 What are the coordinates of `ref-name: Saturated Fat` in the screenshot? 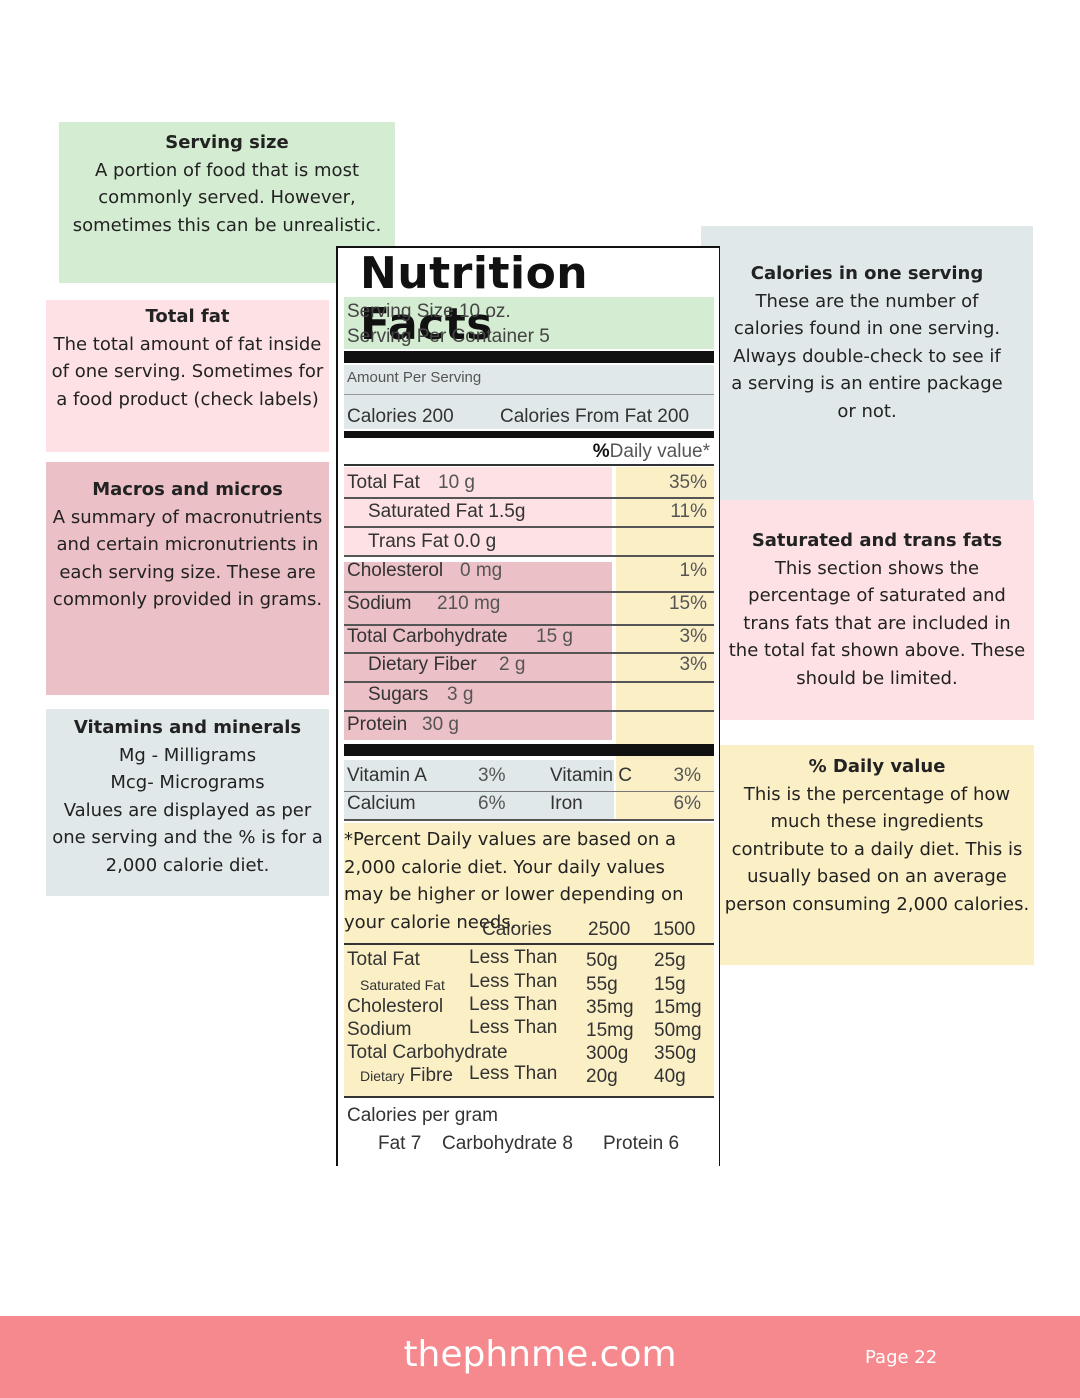 It's located at (402, 985).